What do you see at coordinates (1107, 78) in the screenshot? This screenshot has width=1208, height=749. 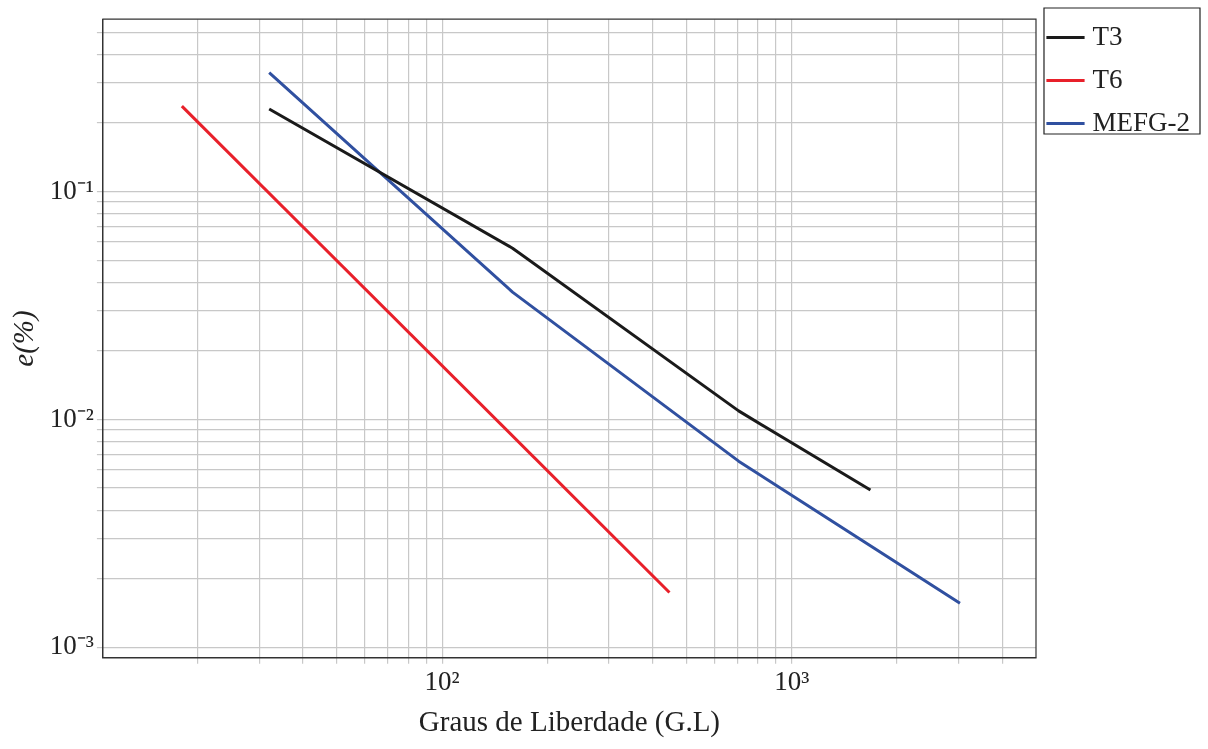 I see `legend-label: T6` at bounding box center [1107, 78].